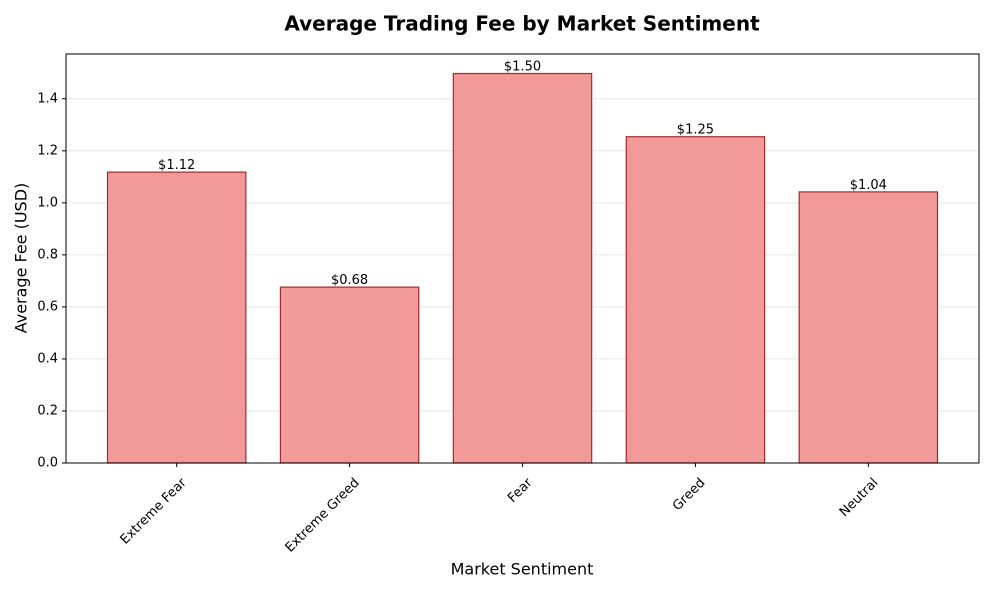 Image resolution: width=989 pixels, height=590 pixels. I want to click on y-tick-label: 1.0, so click(47, 202).